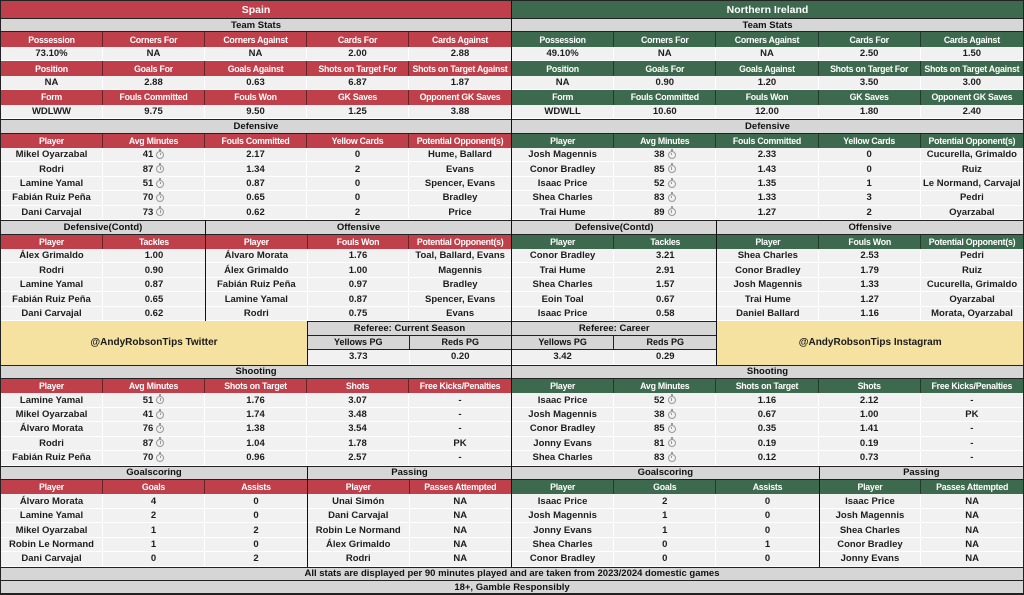  I want to click on potential-opponents: Pedri, so click(971, 198).